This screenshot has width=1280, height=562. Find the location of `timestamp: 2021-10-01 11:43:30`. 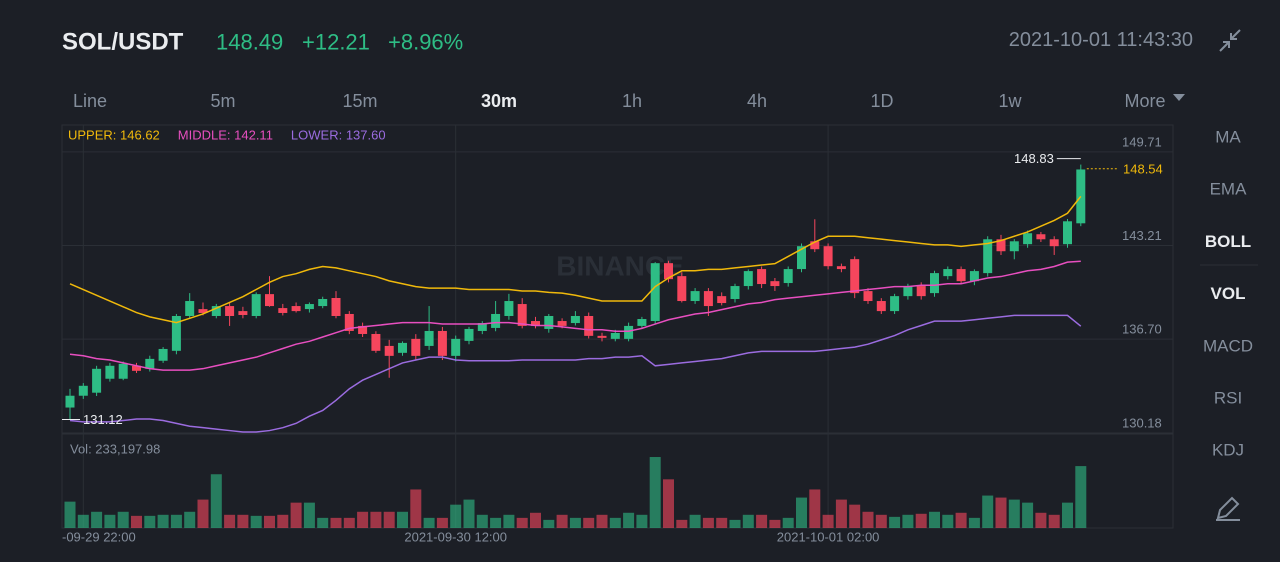

timestamp: 2021-10-01 11:43:30 is located at coordinates (1101, 40).